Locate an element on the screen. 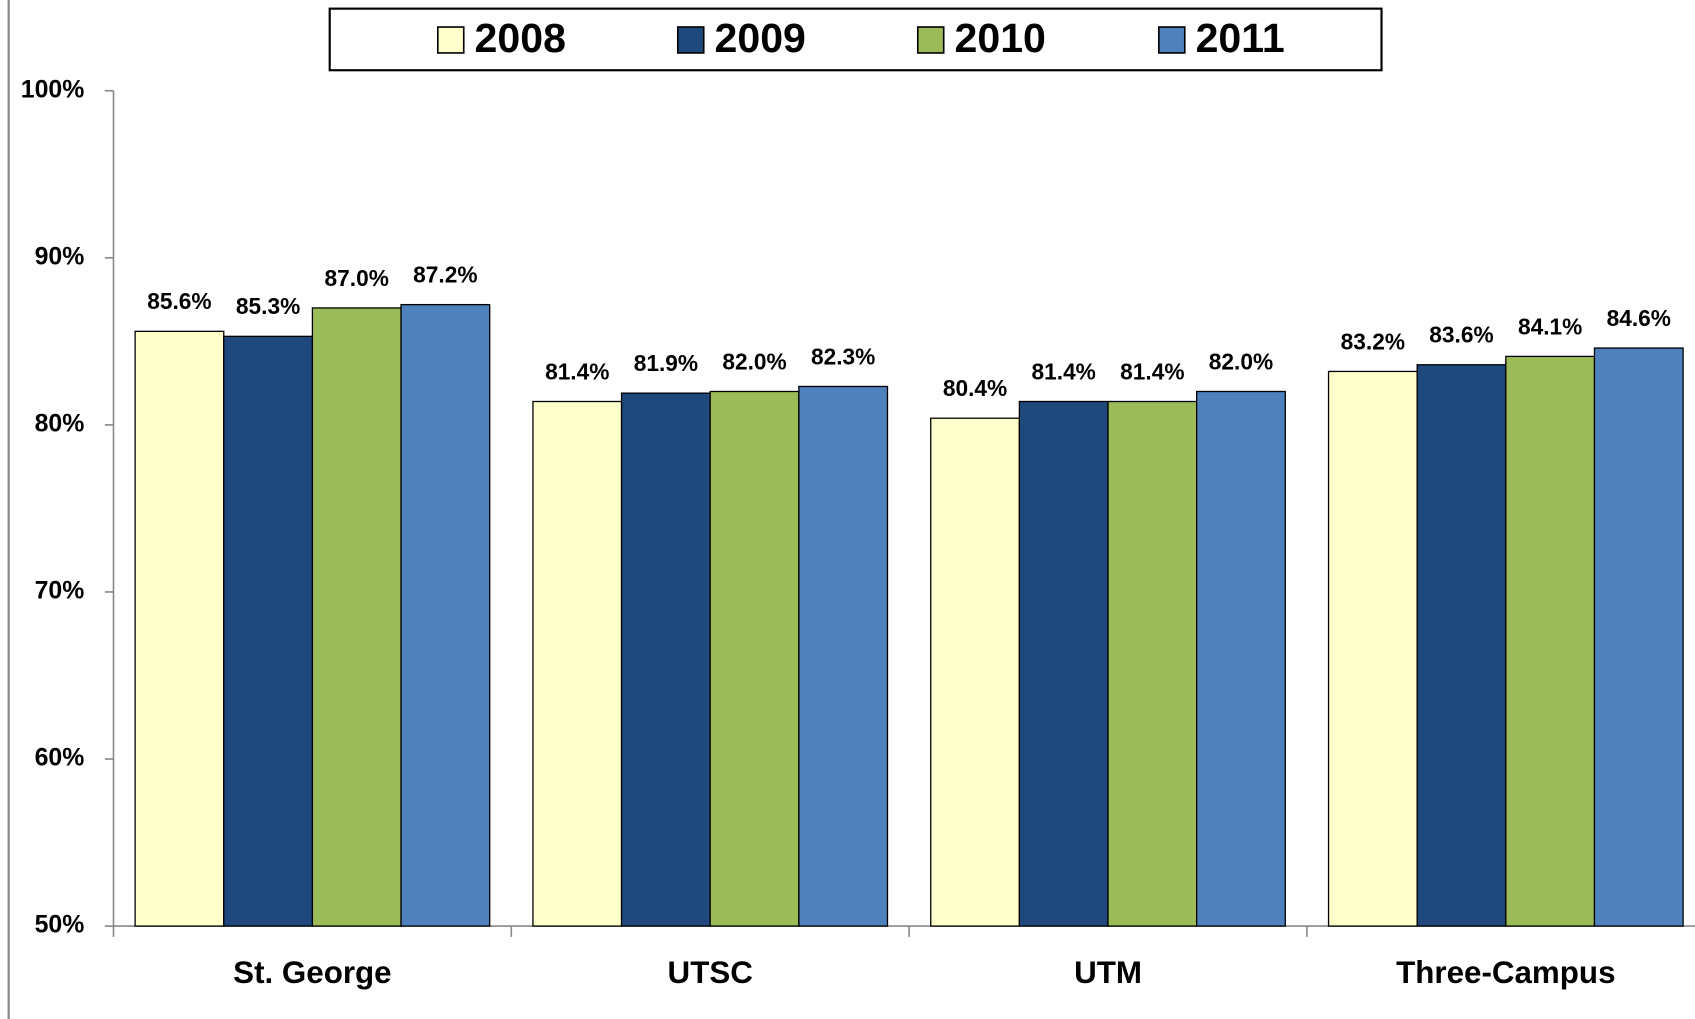  legend-label: 2011 is located at coordinates (1240, 38).